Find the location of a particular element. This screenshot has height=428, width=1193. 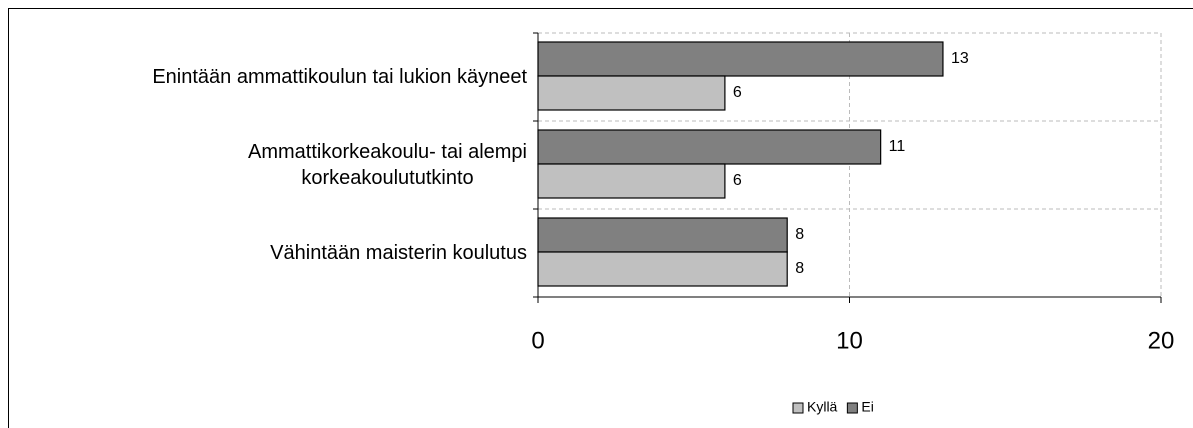

y-category-label: Vähintään maisterin koulutus is located at coordinates (398, 253).